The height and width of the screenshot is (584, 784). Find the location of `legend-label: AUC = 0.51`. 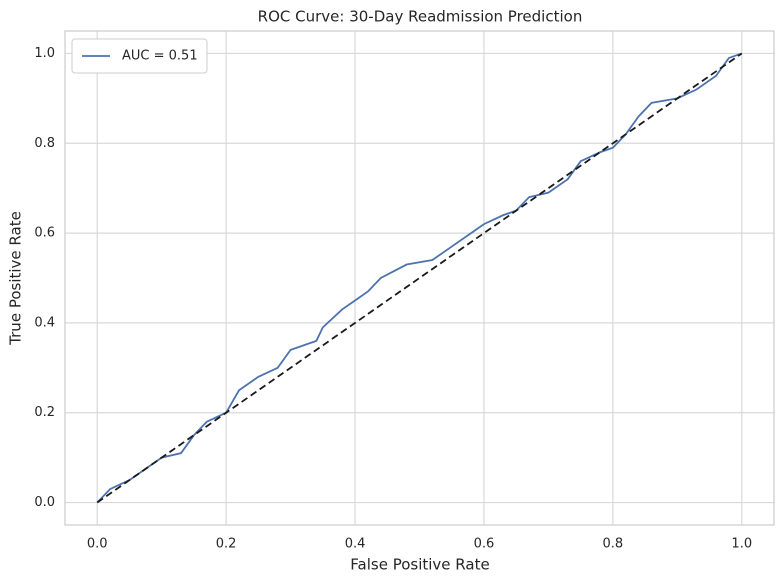

legend-label: AUC = 0.51 is located at coordinates (160, 56).